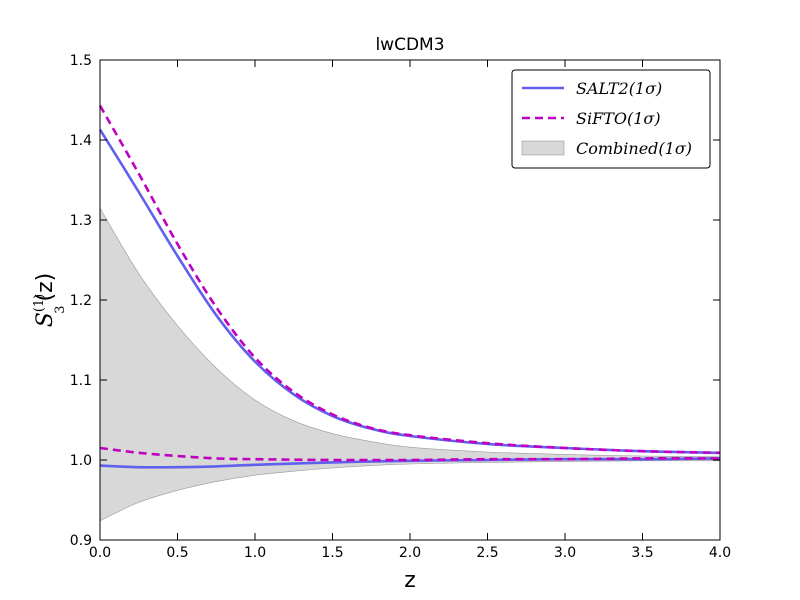  I want to click on x-tick-label: 0.5, so click(177, 553).